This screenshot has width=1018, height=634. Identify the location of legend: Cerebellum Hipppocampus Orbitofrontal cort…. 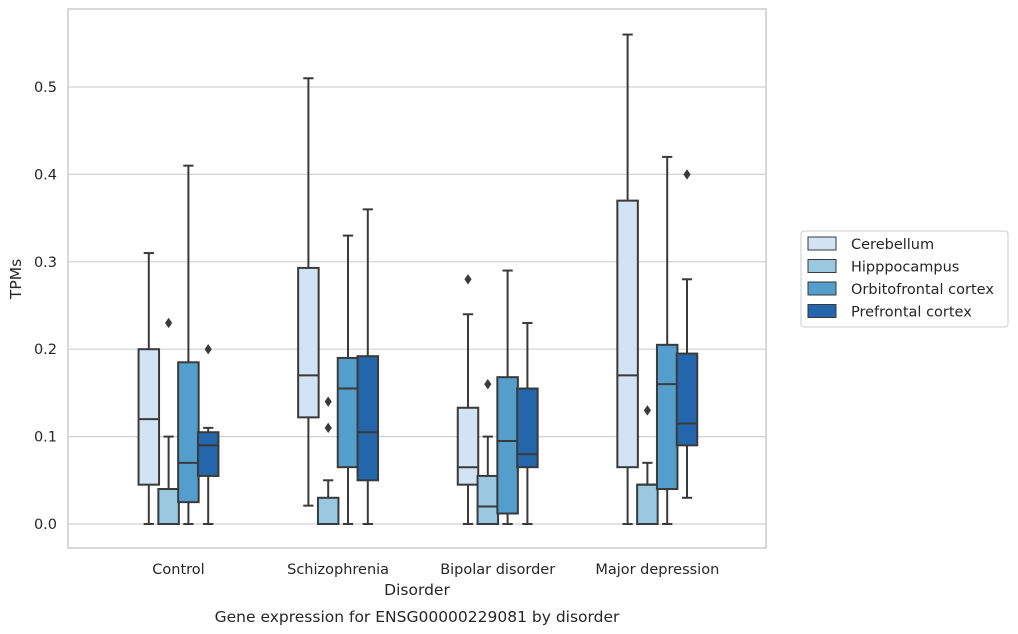
(904, 279).